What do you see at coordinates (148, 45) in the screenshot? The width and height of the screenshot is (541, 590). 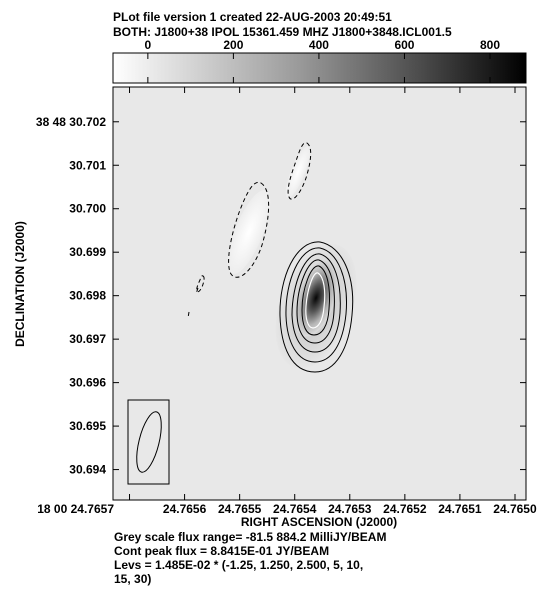 I see `colorbar-tick-label: 0` at bounding box center [148, 45].